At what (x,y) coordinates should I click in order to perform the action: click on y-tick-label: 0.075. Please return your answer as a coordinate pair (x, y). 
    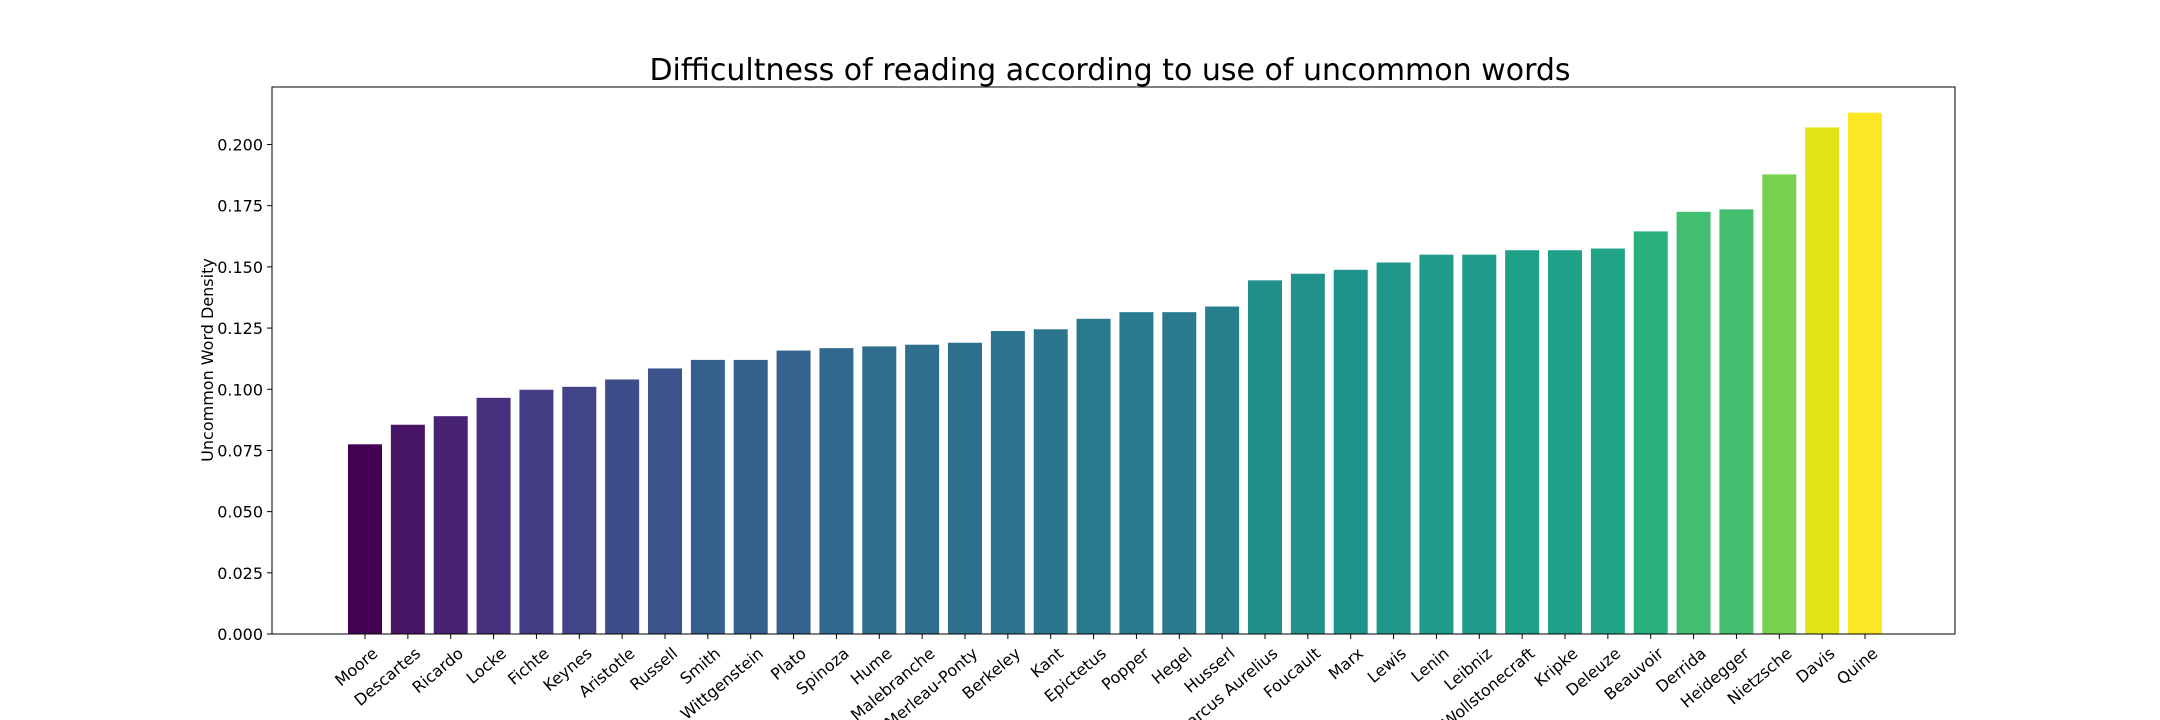
    Looking at the image, I should click on (240, 450).